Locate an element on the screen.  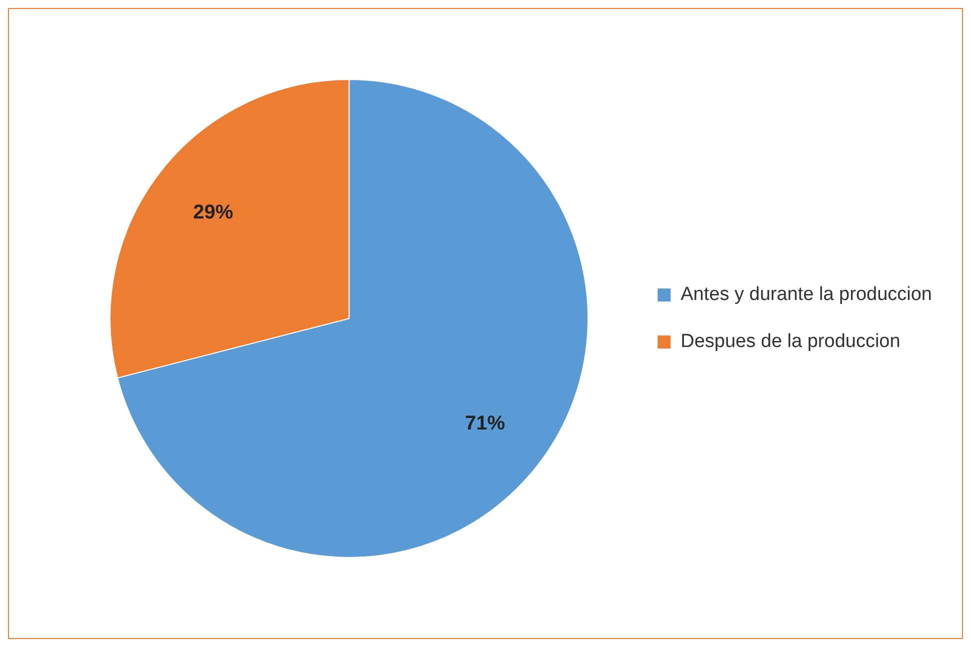
data-label: 71% is located at coordinates (485, 423).